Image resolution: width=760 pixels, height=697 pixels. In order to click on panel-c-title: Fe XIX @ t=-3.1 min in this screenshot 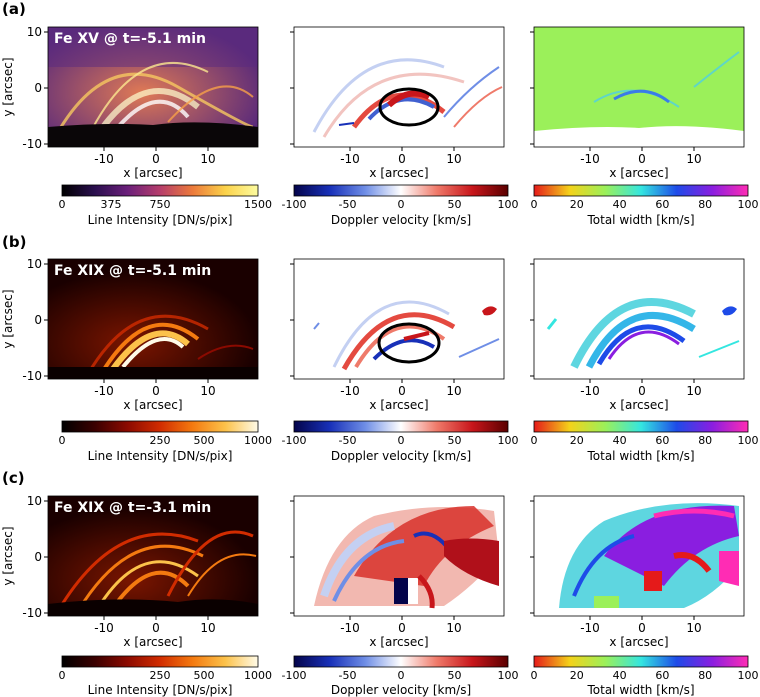, I will do `click(132, 508)`.